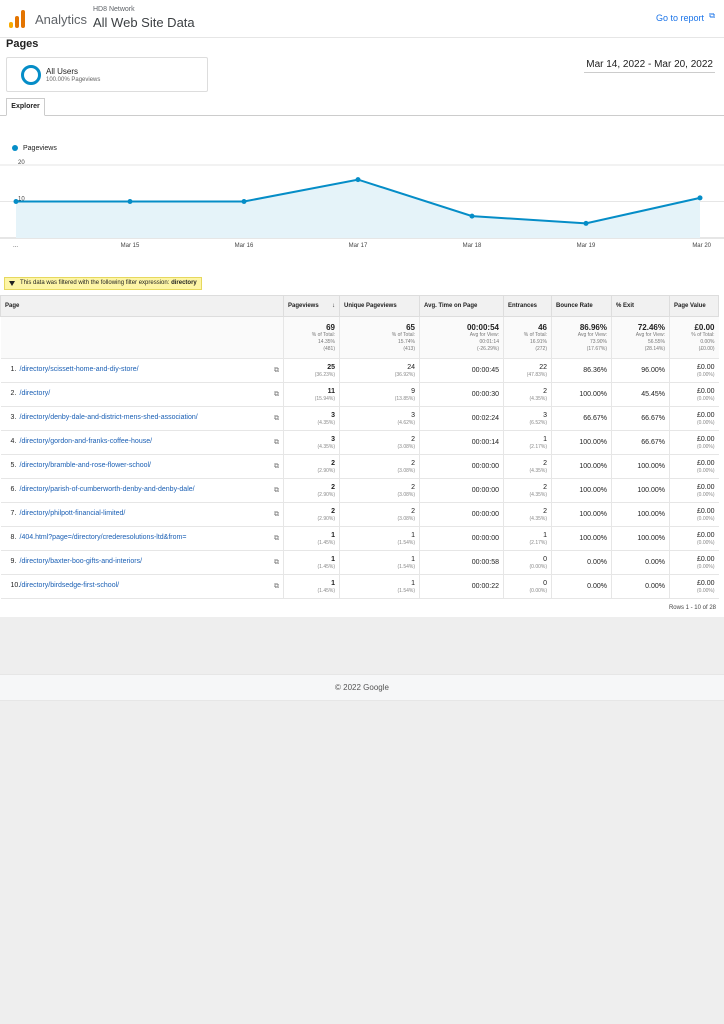 The image size is (724, 1024). What do you see at coordinates (69, 585) in the screenshot?
I see `page-link: /directory/birdsedge-first-school/` at bounding box center [69, 585].